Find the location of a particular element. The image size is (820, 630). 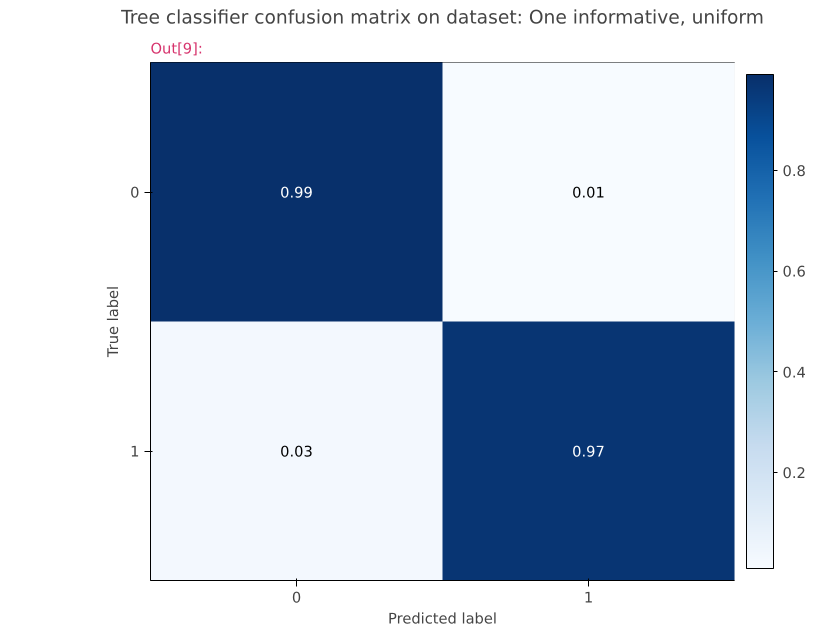

color-bar-label: 0.6 is located at coordinates (794, 272).